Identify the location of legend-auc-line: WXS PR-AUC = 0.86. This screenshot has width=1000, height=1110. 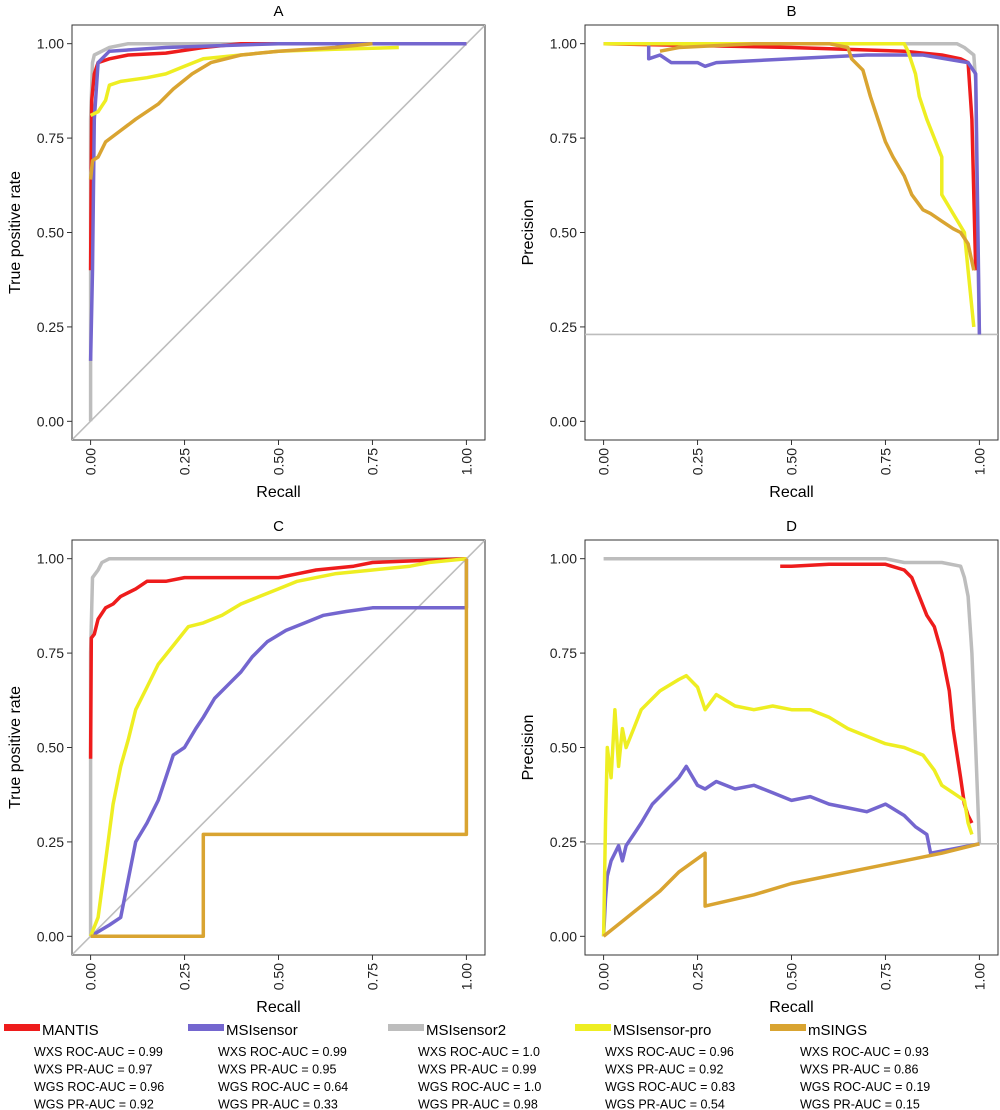
(859, 1070).